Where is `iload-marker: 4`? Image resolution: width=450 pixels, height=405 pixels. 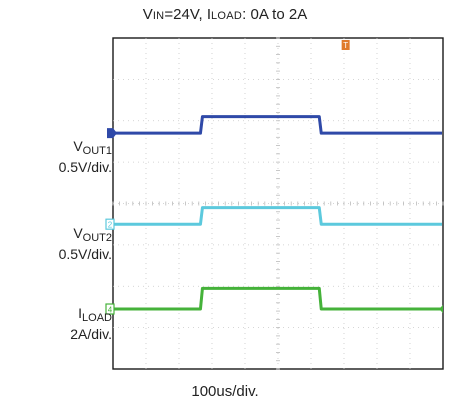 iload-marker: 4 is located at coordinates (110, 309).